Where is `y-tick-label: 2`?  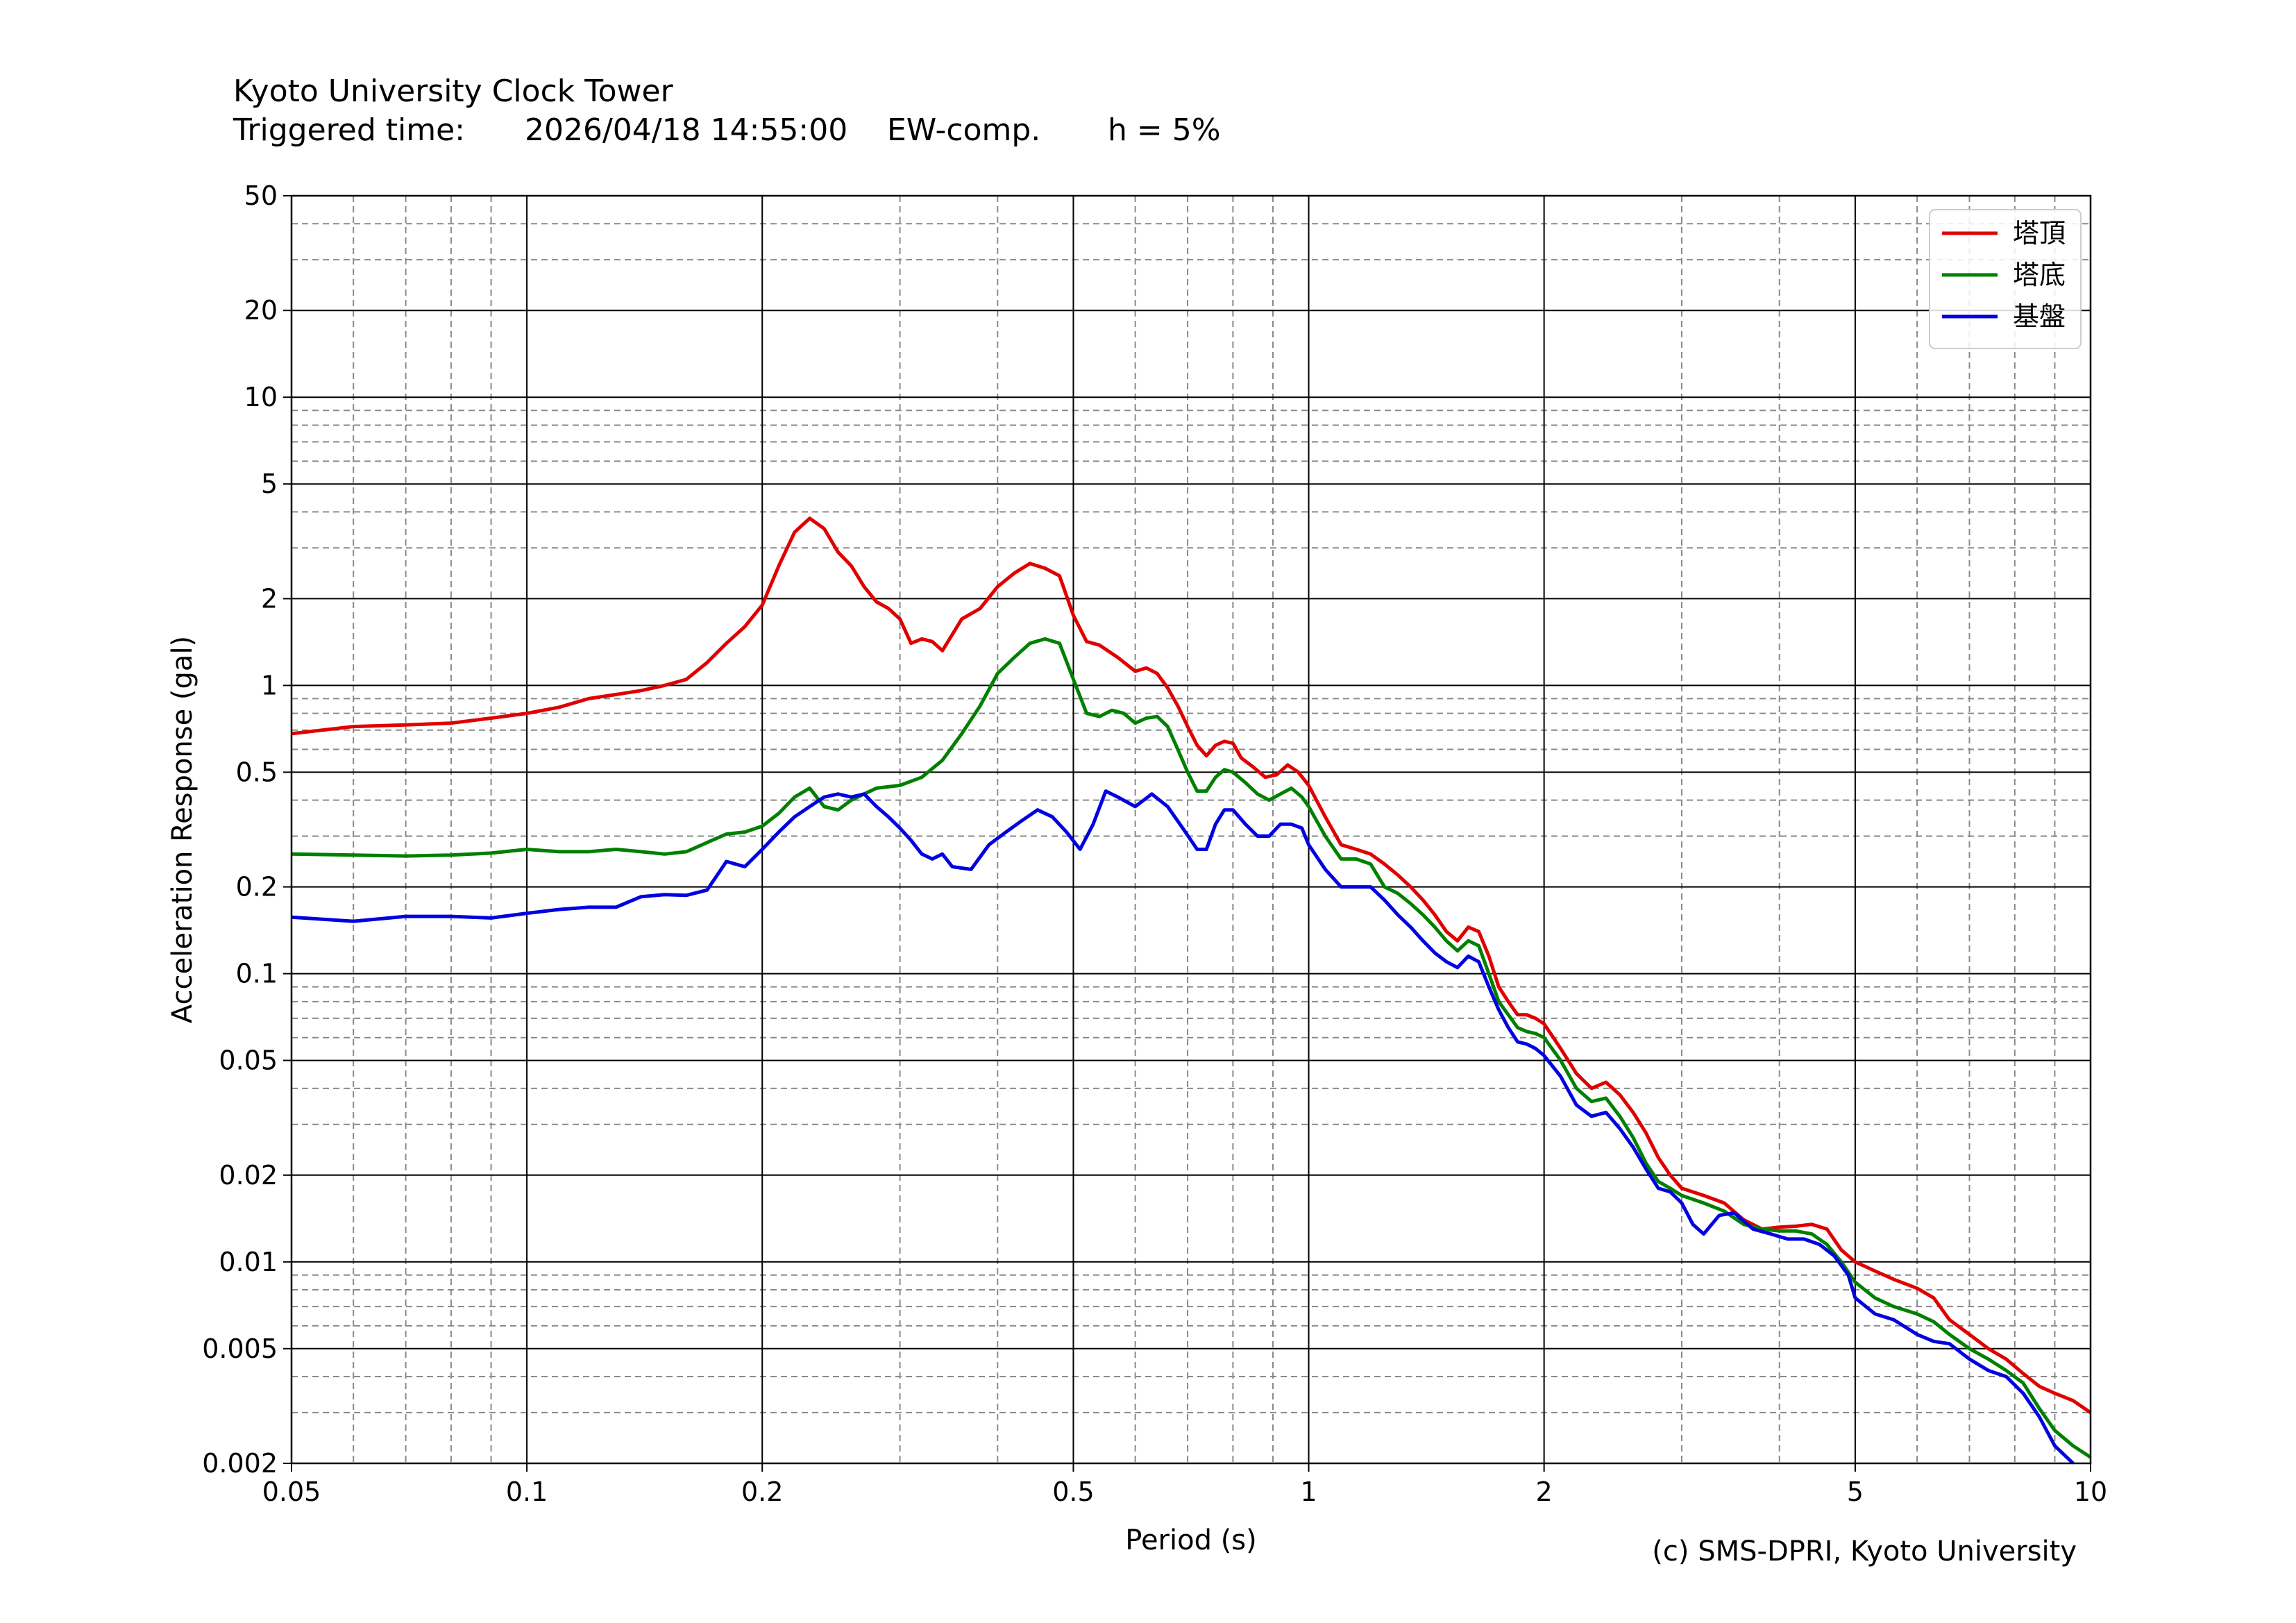
y-tick-label: 2 is located at coordinates (269, 598).